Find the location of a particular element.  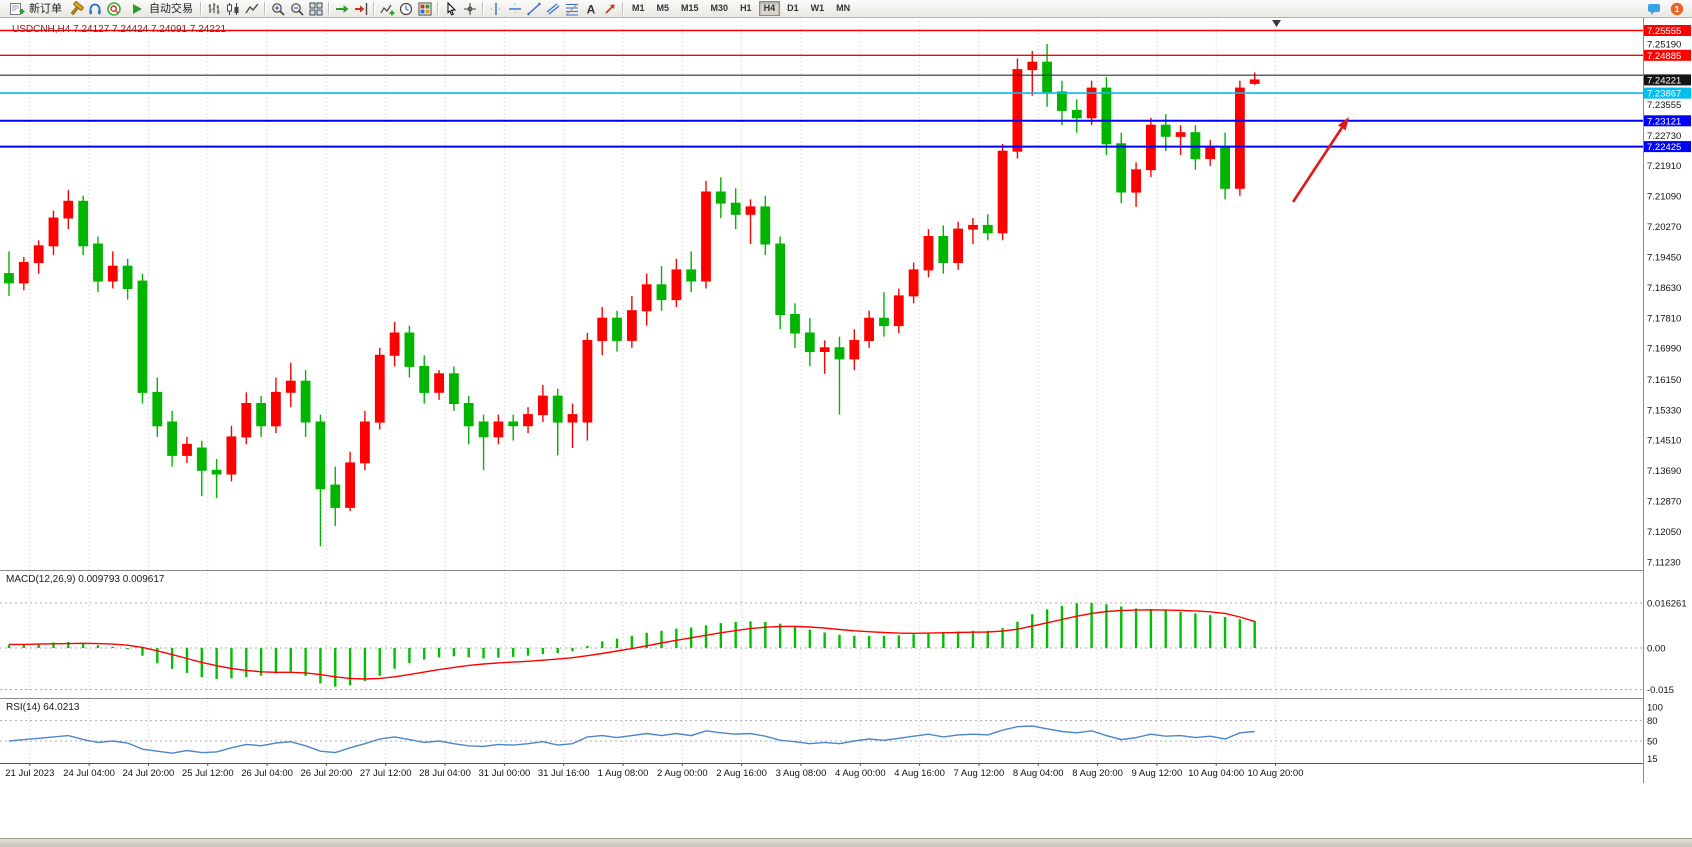

svg-text: A is located at coordinates (590, 9).